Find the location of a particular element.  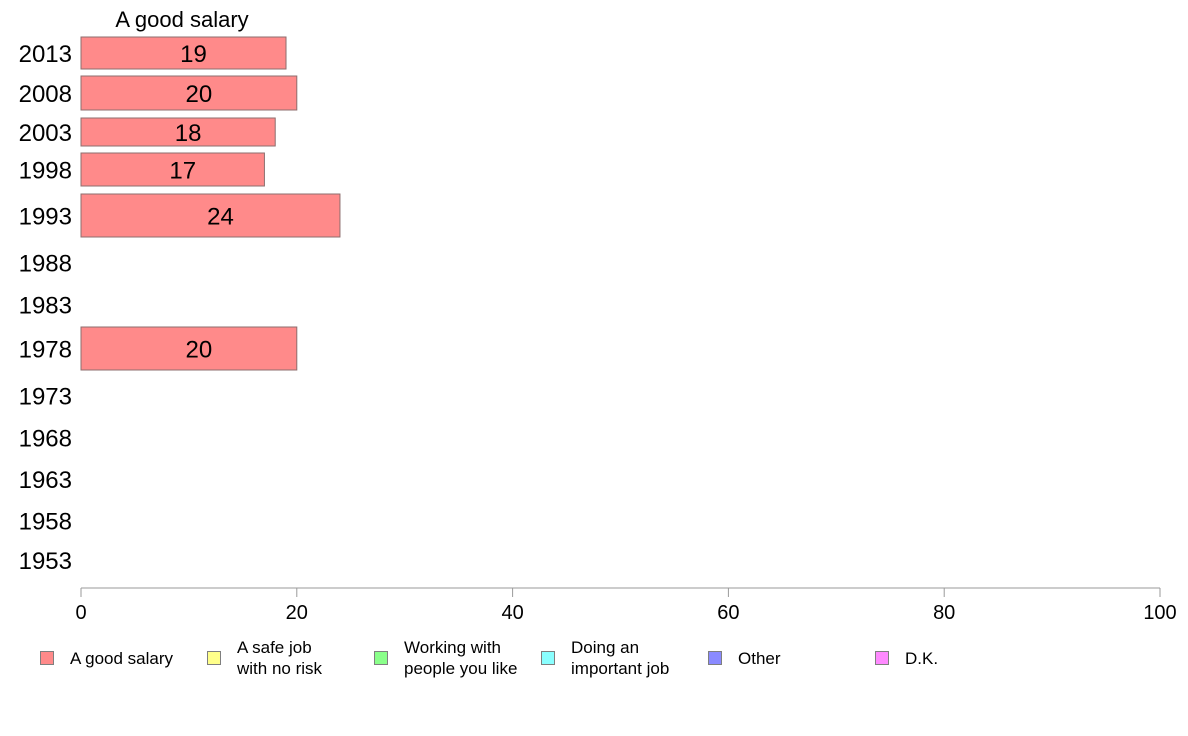

x-axis: 0 20 40 60 80 100 is located at coordinates (626, 606).